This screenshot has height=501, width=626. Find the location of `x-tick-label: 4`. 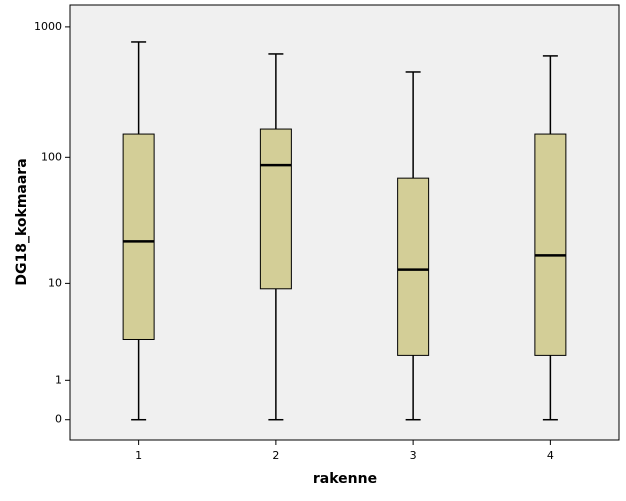

x-tick-label: 4 is located at coordinates (550, 455).